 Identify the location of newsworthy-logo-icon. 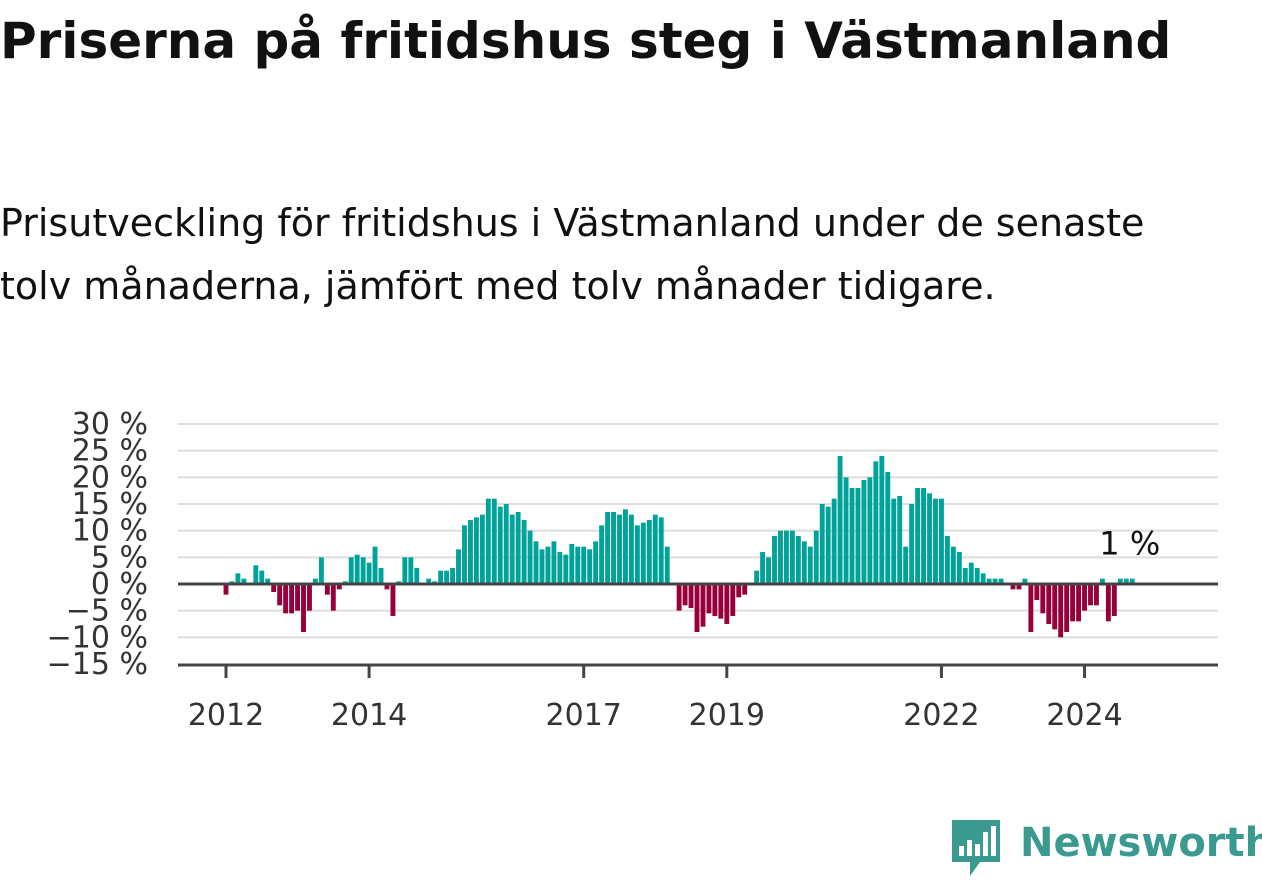
(976, 848).